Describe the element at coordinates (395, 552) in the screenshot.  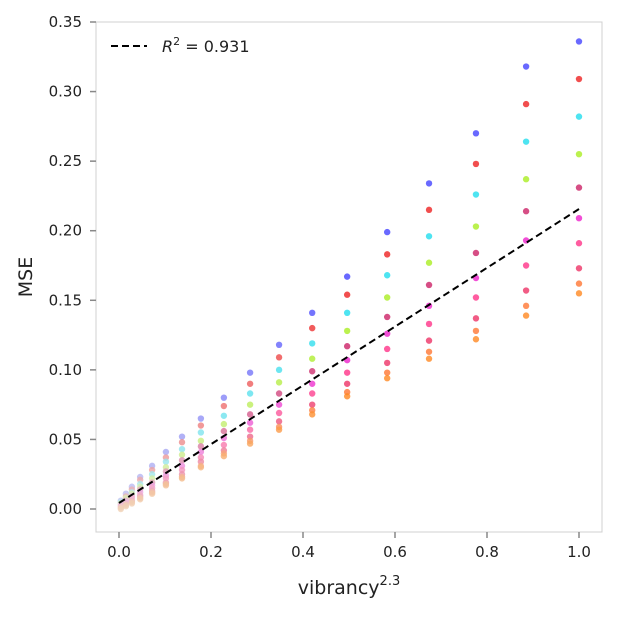
I see `x-tick-label: 0.6` at that location.